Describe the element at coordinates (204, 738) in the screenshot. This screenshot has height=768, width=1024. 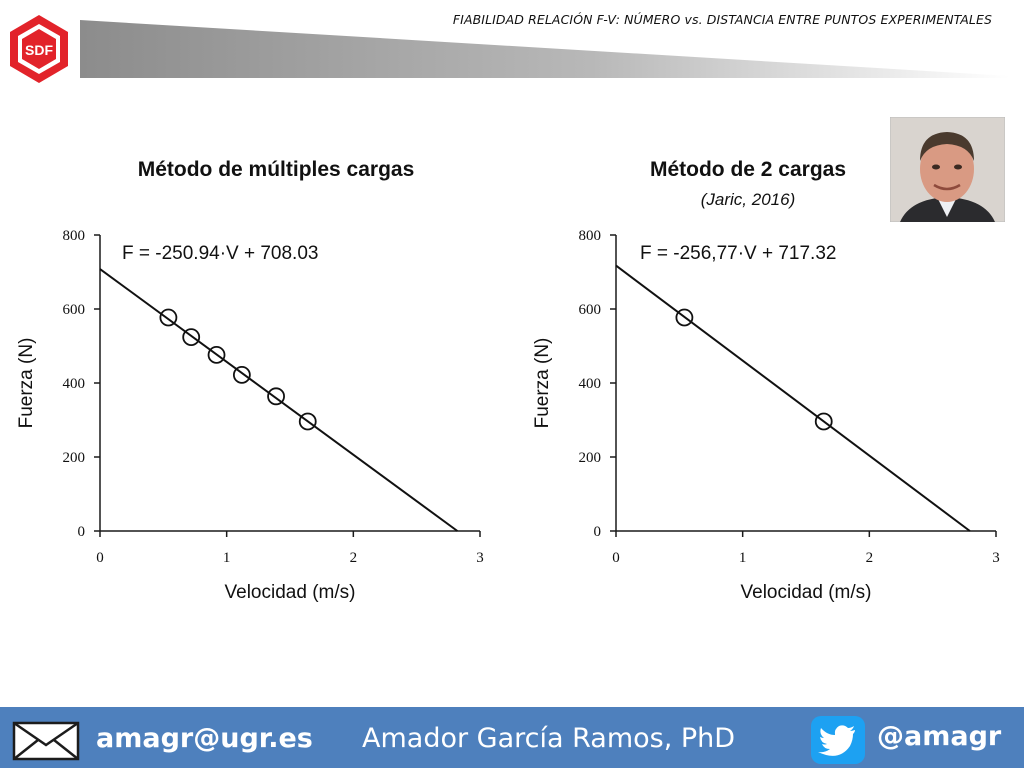
I see `footer-email-link: amagr@ugr.es` at that location.